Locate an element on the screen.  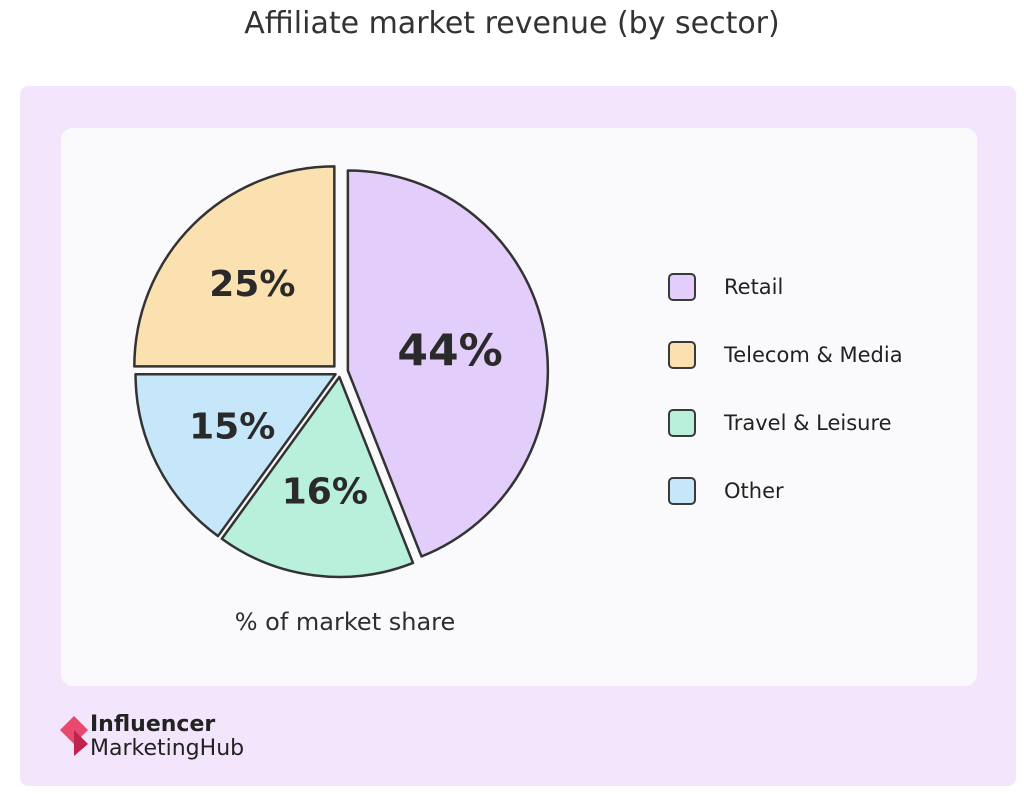
legend-item-travel-leisure: Travel & Leisure is located at coordinates (785, 438).